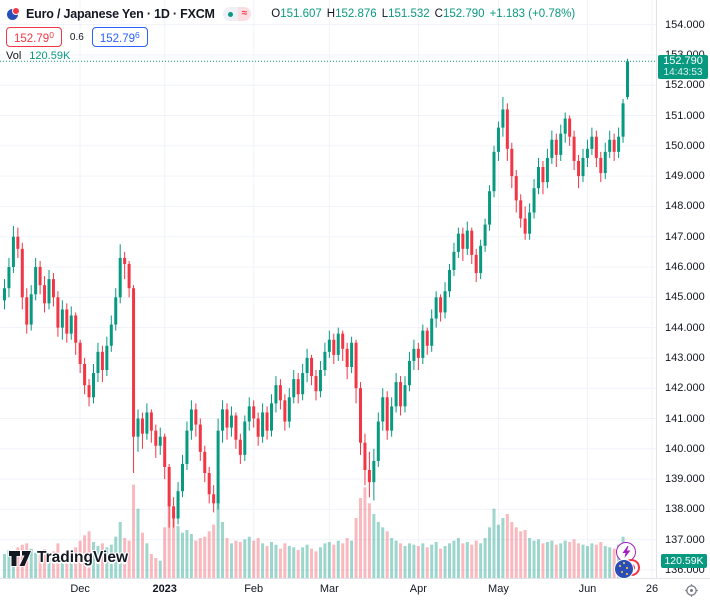 The width and height of the screenshot is (710, 601). I want to click on symbol-pair-badge, so click(629, 569).